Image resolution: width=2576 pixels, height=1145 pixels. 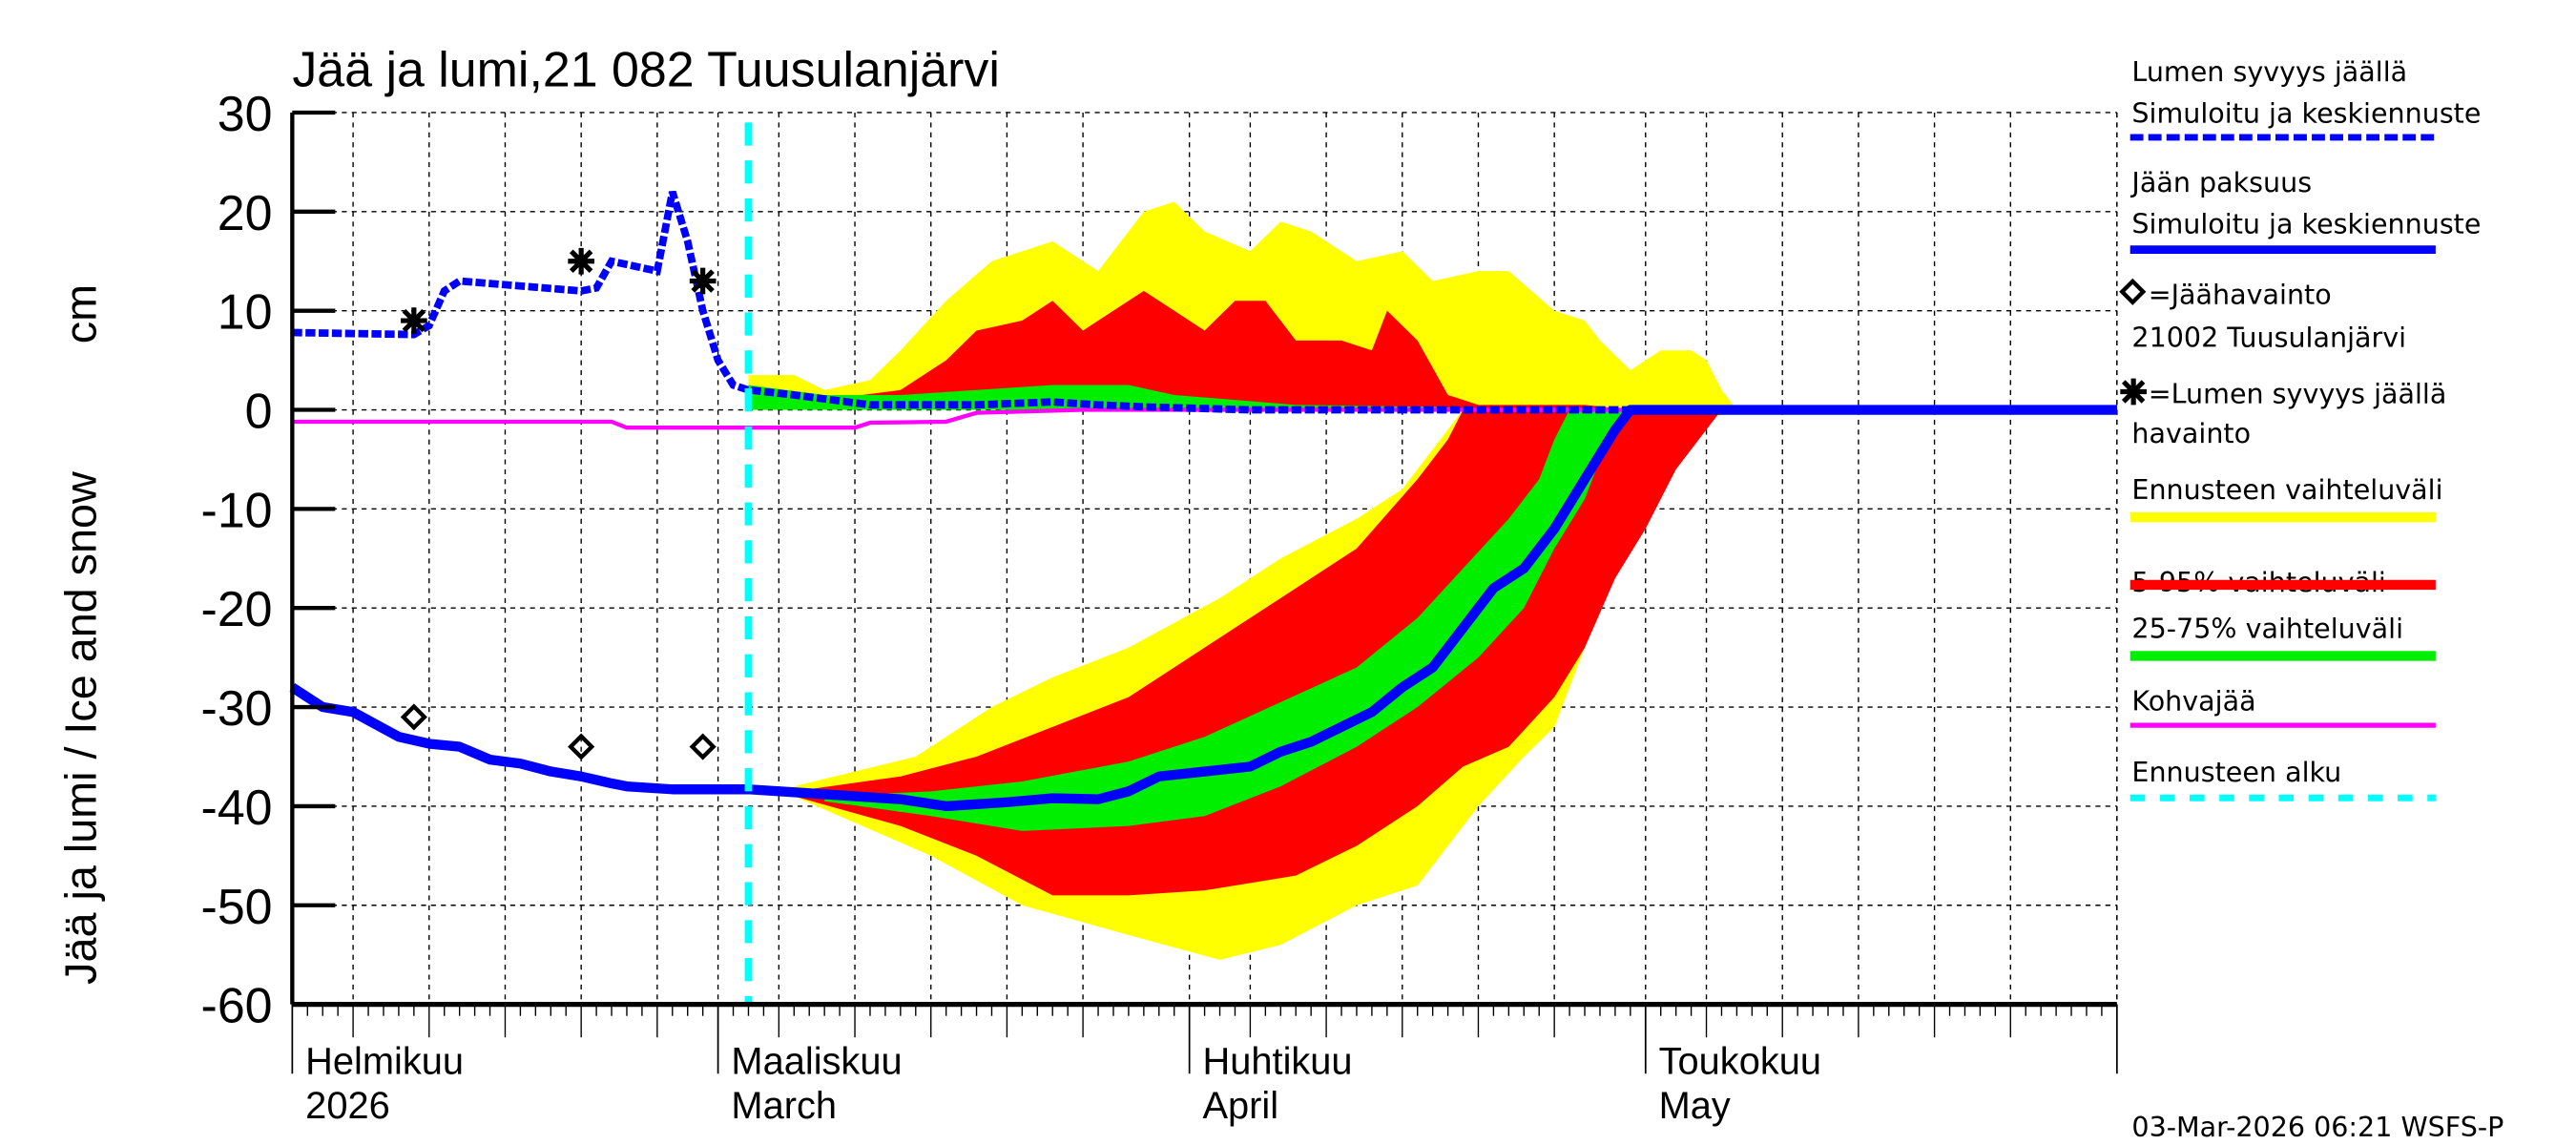 What do you see at coordinates (1740, 1061) in the screenshot?
I see `month-label-fi: Toukokuu` at bounding box center [1740, 1061].